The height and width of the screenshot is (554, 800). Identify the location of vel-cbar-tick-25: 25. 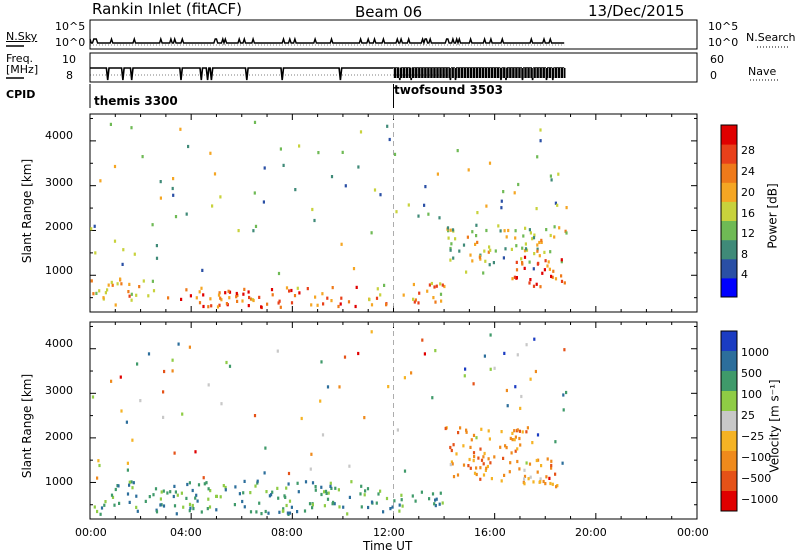
(748, 415).